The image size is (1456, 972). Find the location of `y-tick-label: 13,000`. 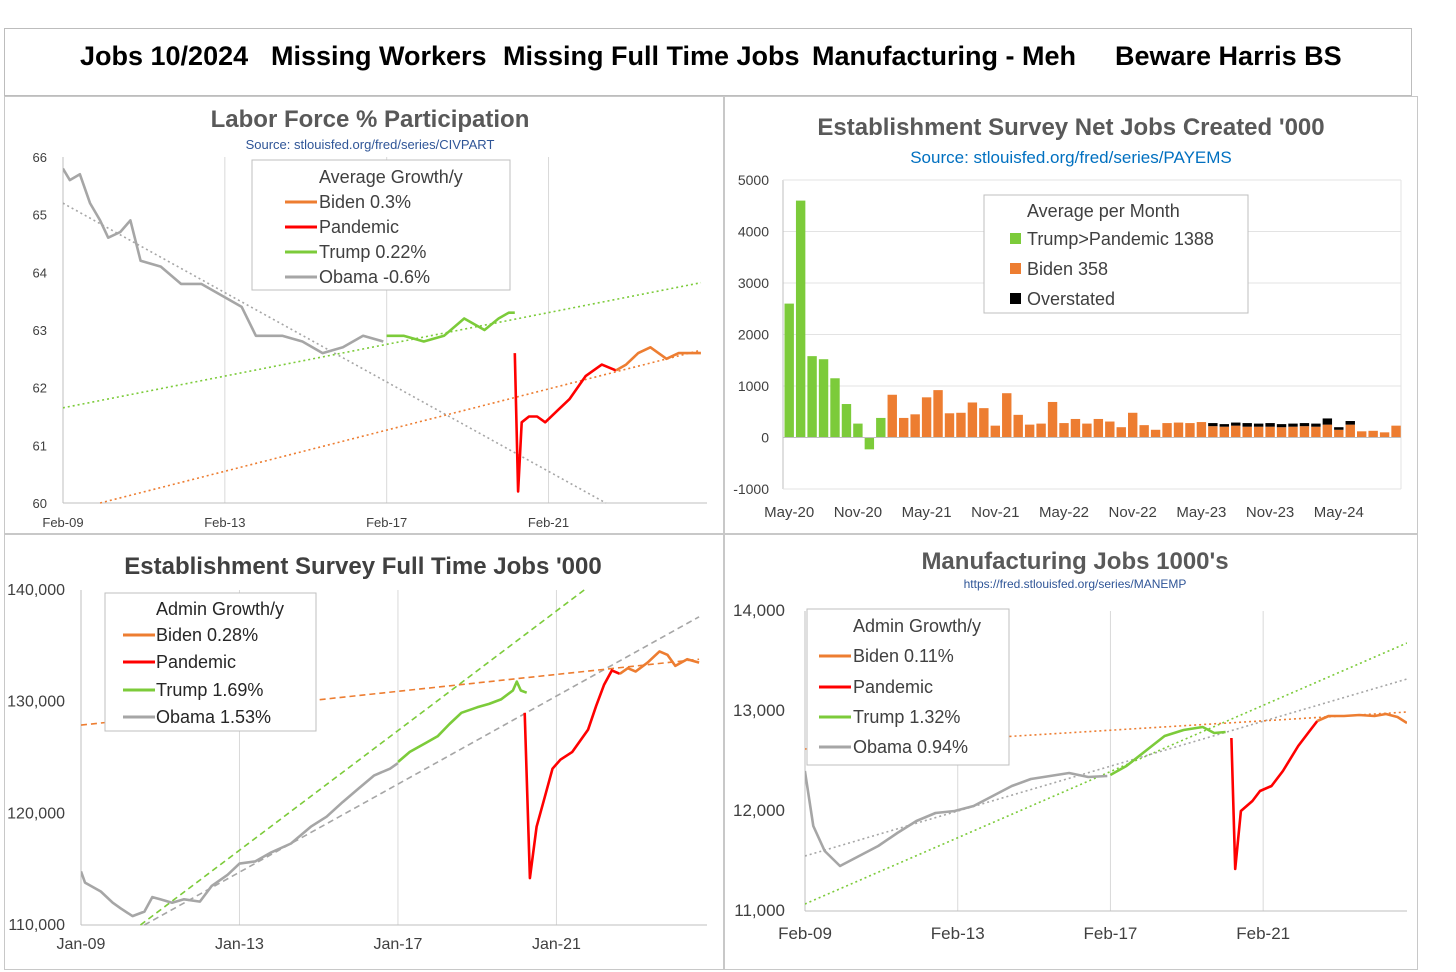

y-tick-label: 13,000 is located at coordinates (759, 710).